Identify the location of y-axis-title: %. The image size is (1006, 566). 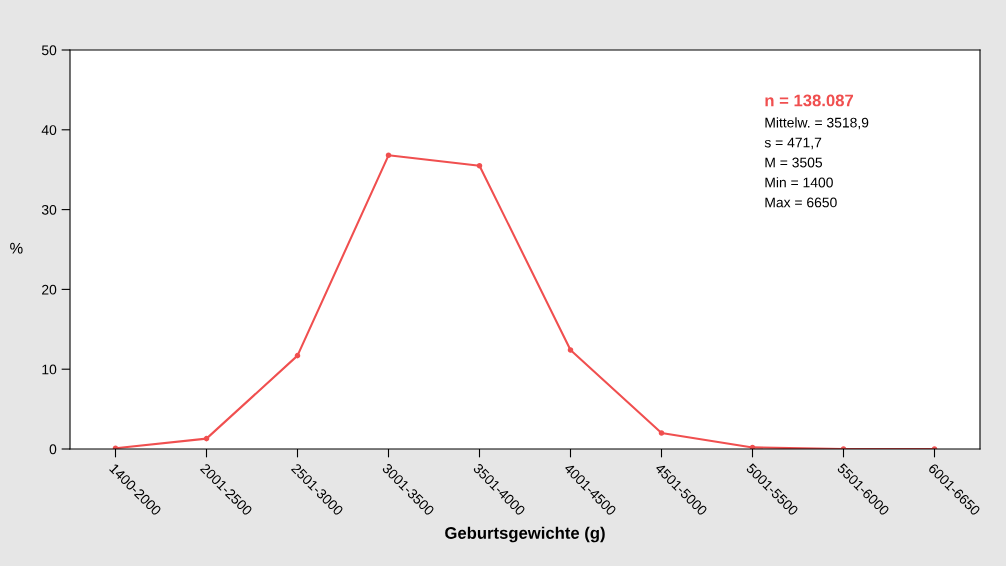
(16, 248).